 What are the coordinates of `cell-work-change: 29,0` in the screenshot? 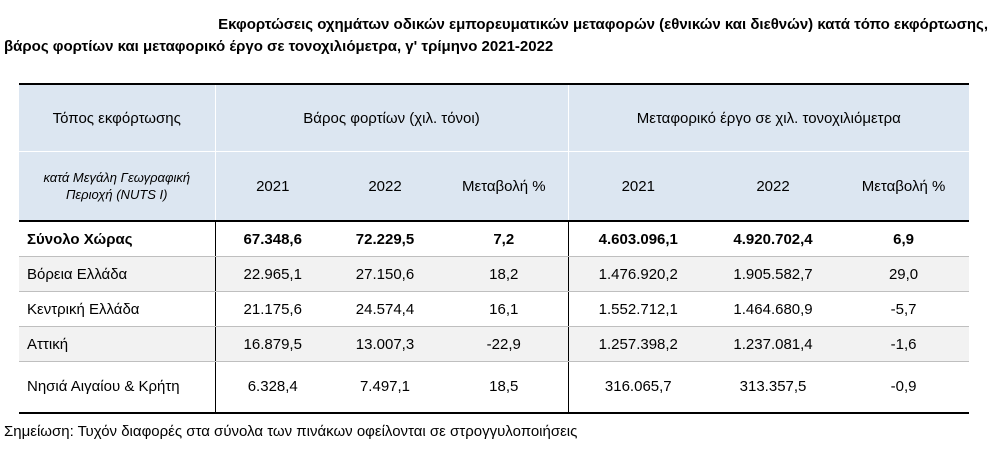 It's located at (904, 274).